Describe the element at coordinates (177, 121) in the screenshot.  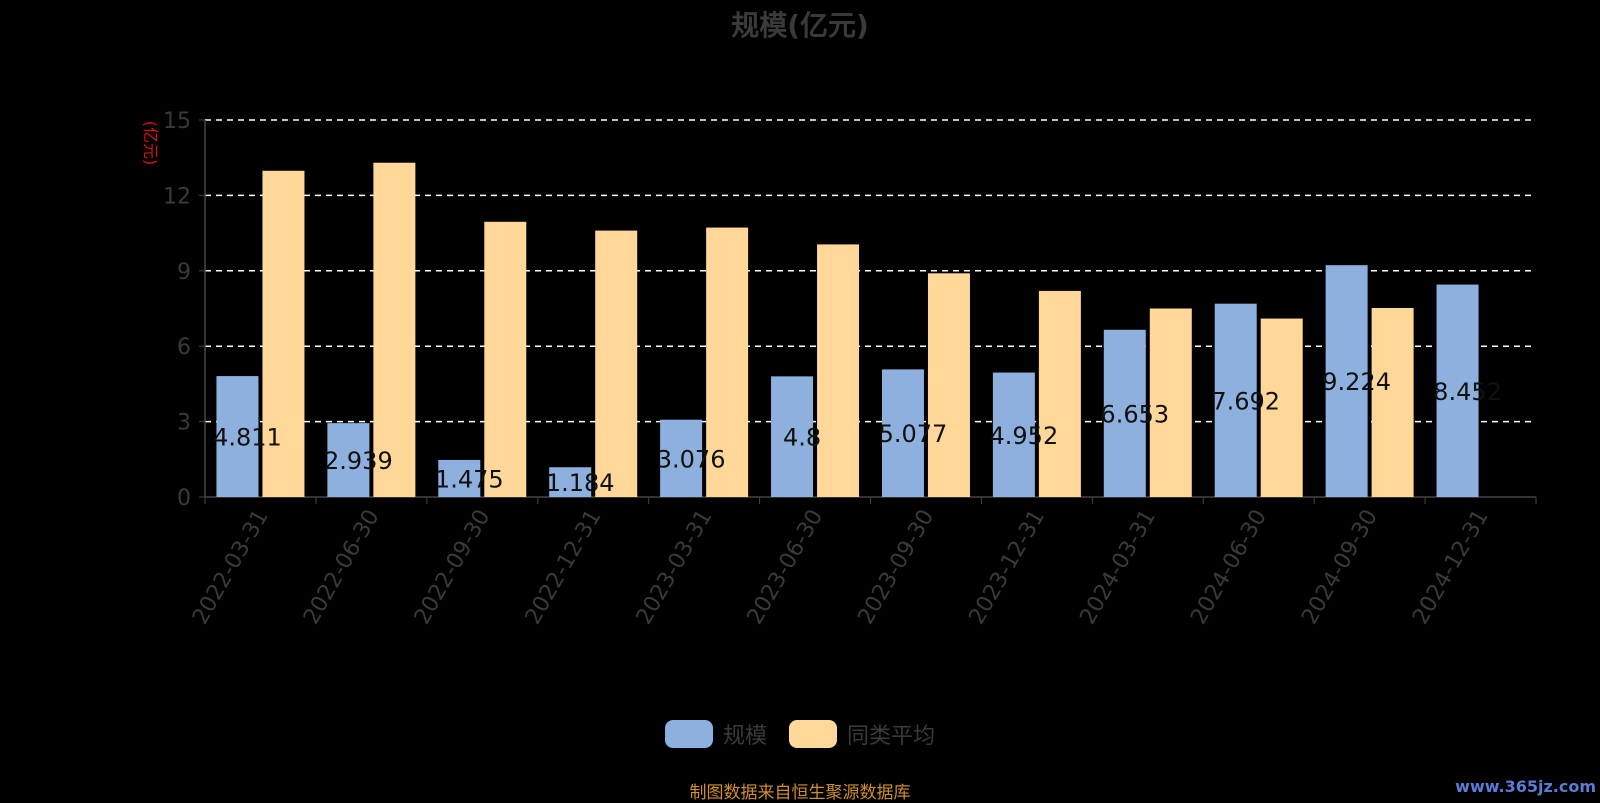
I see `y-tick-label: 15` at that location.